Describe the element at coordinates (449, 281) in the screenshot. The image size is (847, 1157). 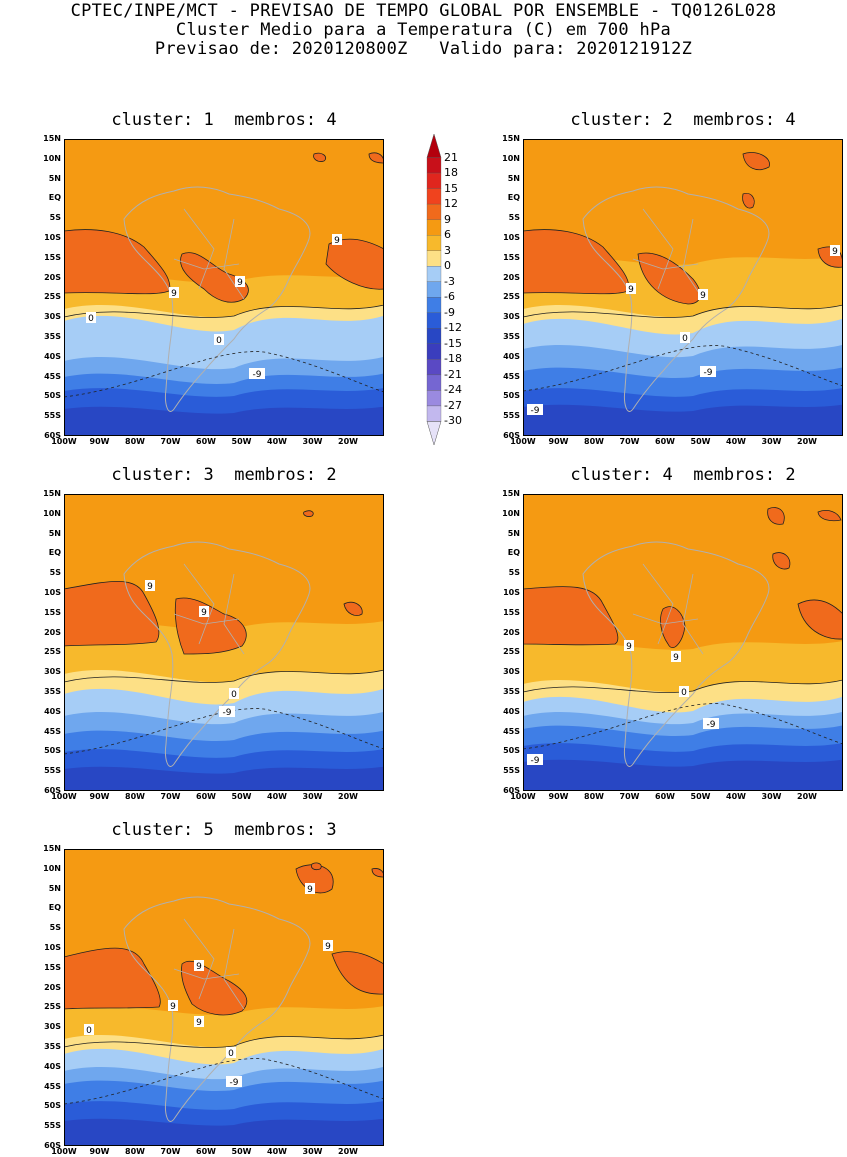
I see `colorbar-label: -3` at that location.